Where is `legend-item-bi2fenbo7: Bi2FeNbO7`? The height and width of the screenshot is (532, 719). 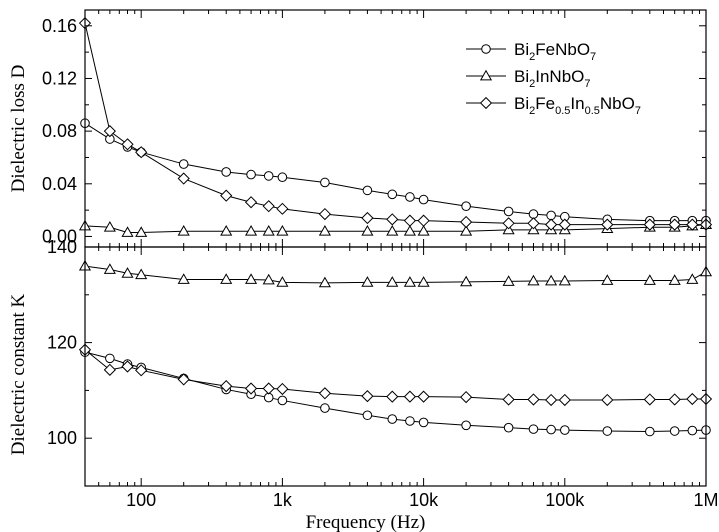
legend-item-bi2fenbo7: Bi2FeNbO7 is located at coordinates (531, 51).